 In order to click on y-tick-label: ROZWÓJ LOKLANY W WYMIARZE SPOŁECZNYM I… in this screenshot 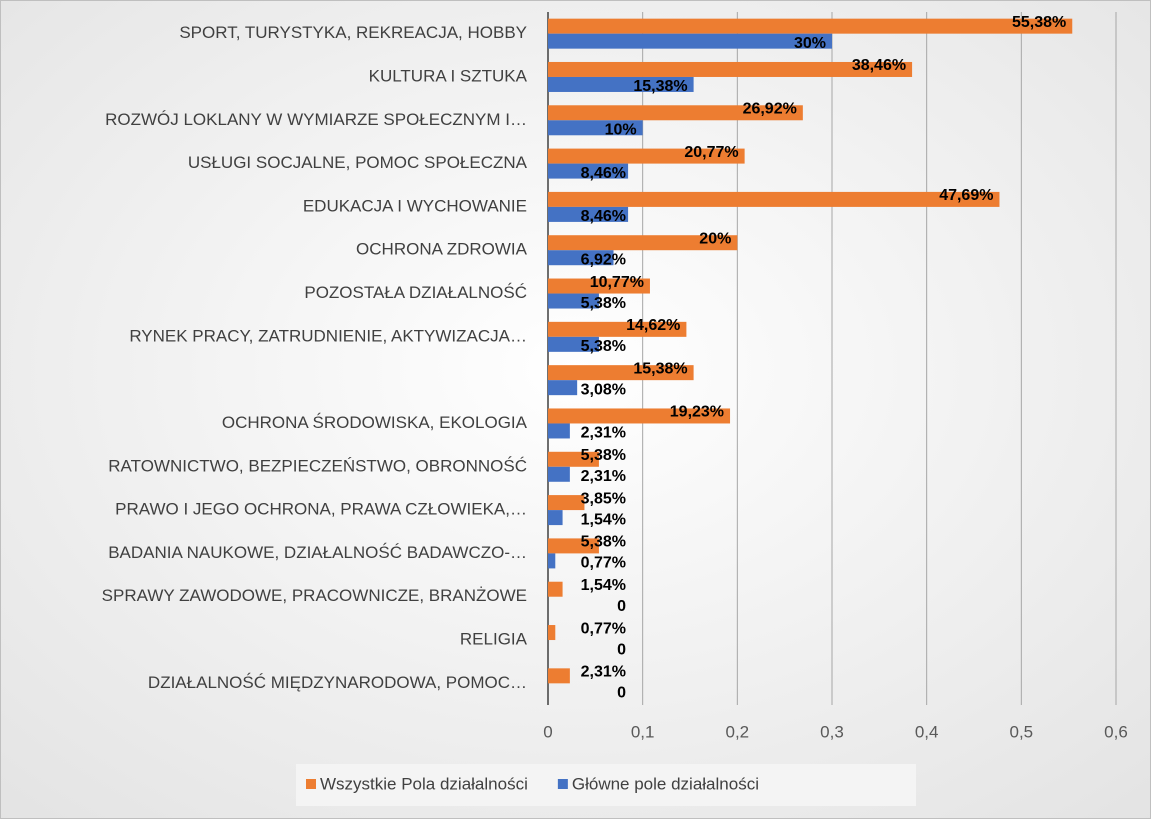, I will do `click(316, 119)`.